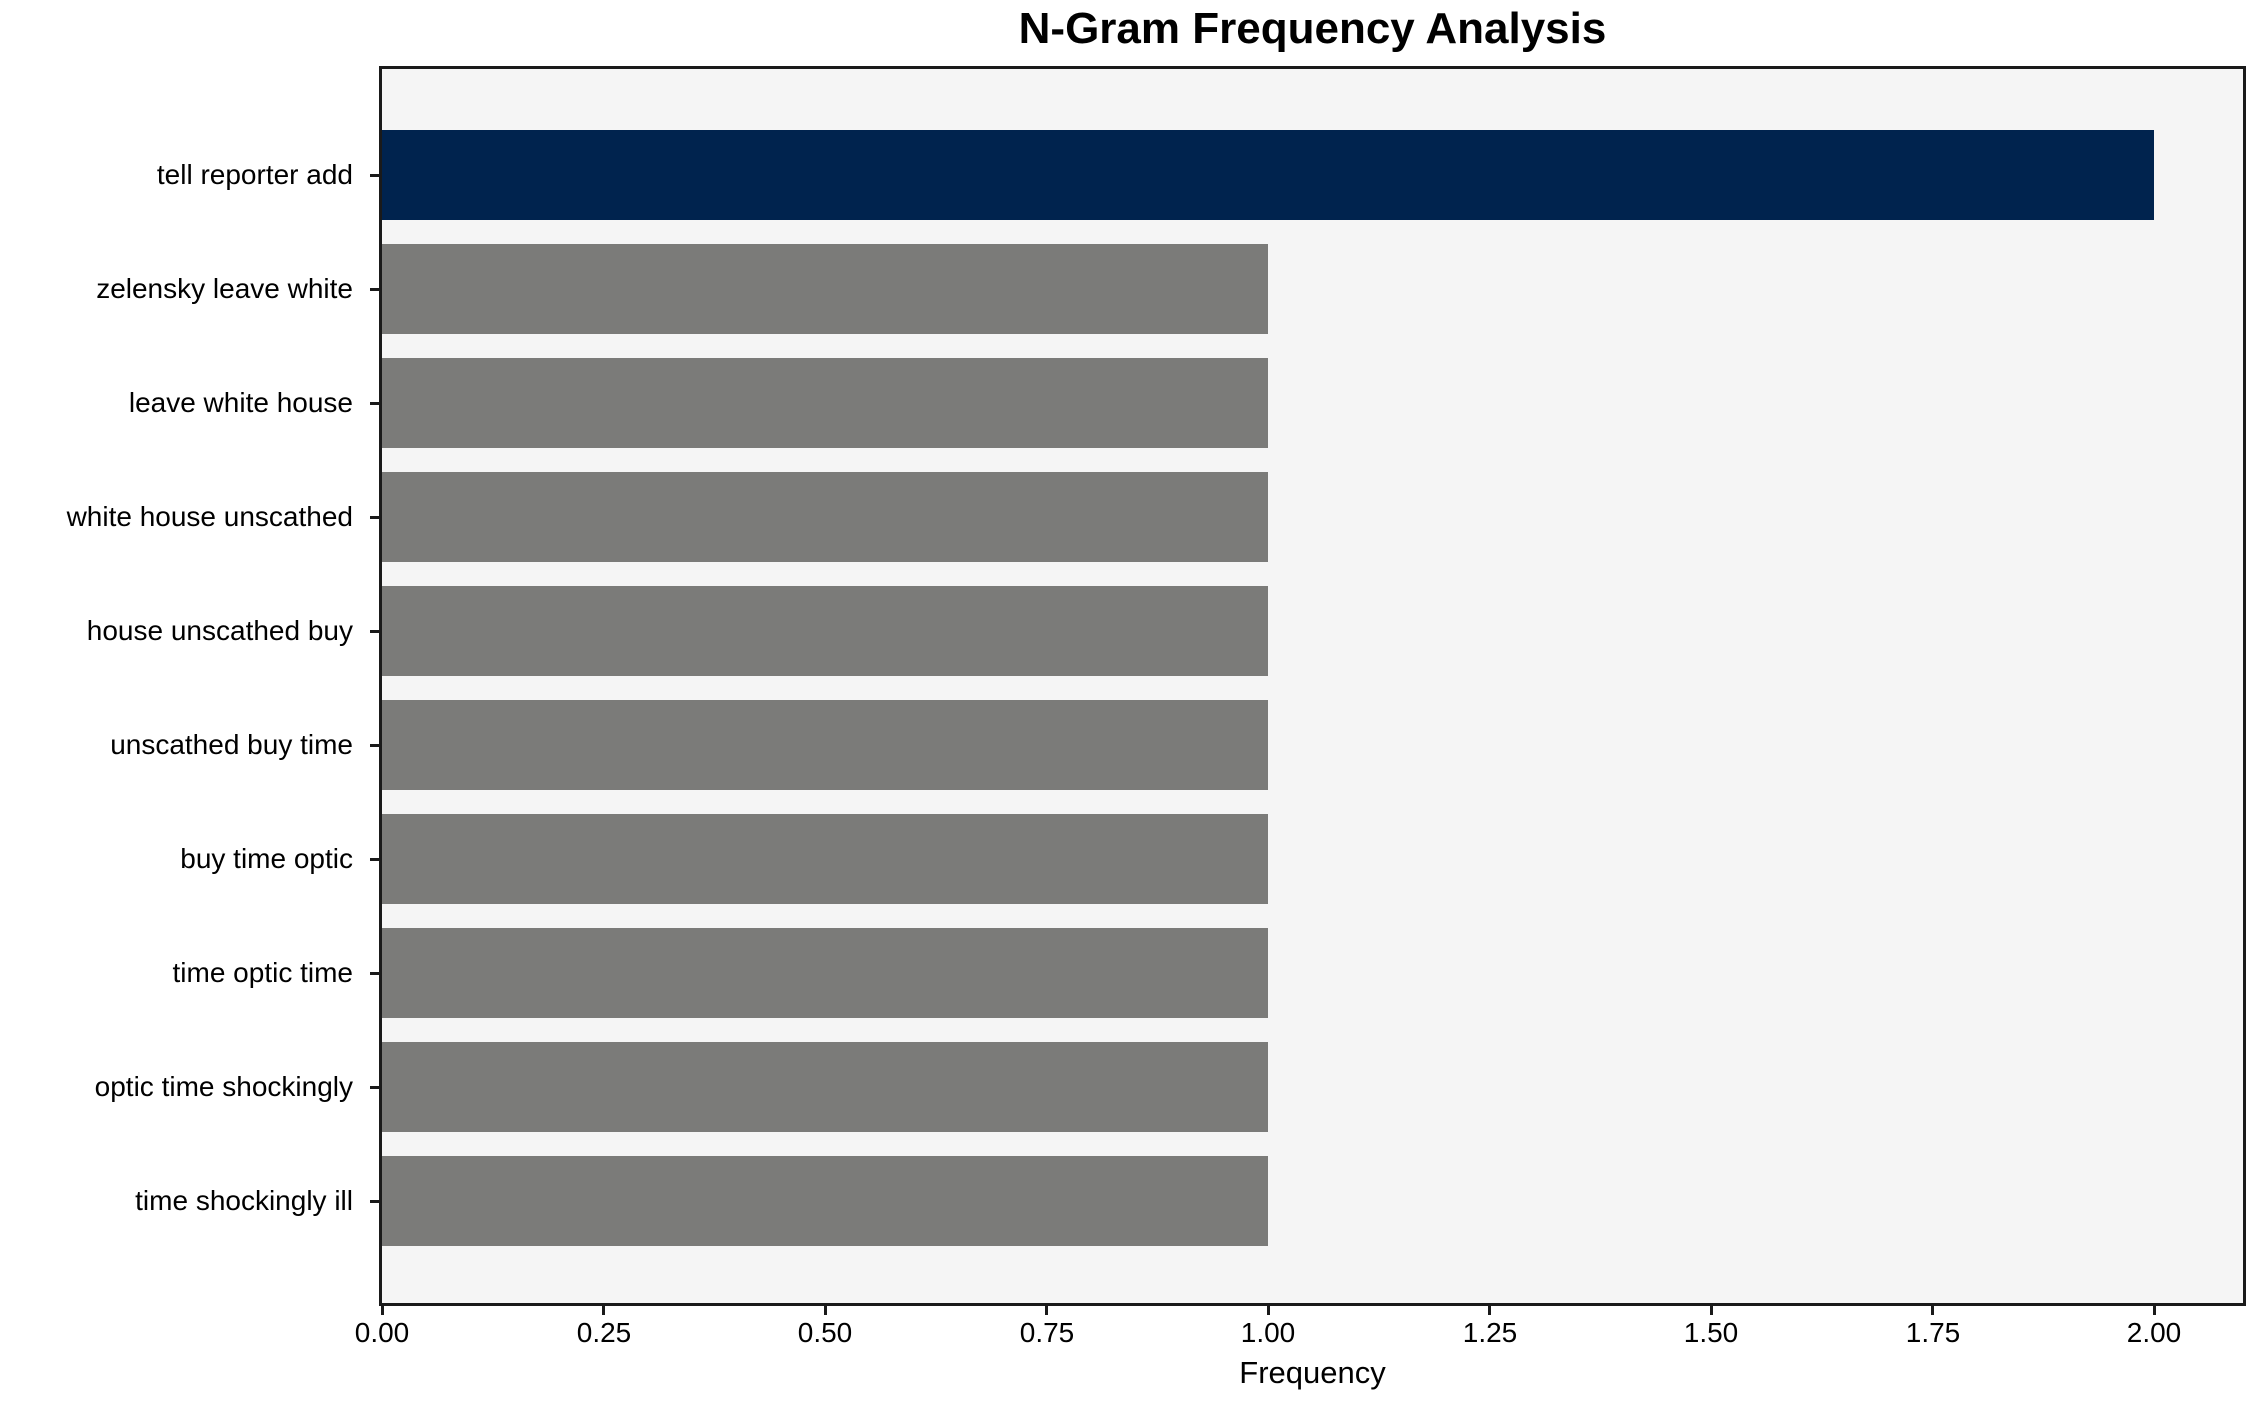 This screenshot has height=1414, width=2260. Describe the element at coordinates (1933, 1332) in the screenshot. I see `x-tick-label: 1.75` at that location.